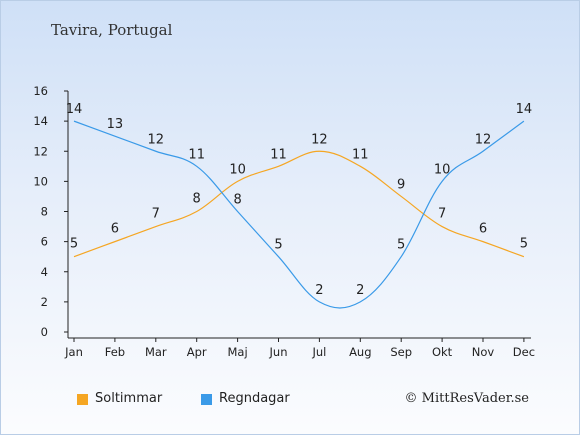 This screenshot has width=580, height=435. I want to click on copyright-text: © MittResVader.se, so click(466, 398).